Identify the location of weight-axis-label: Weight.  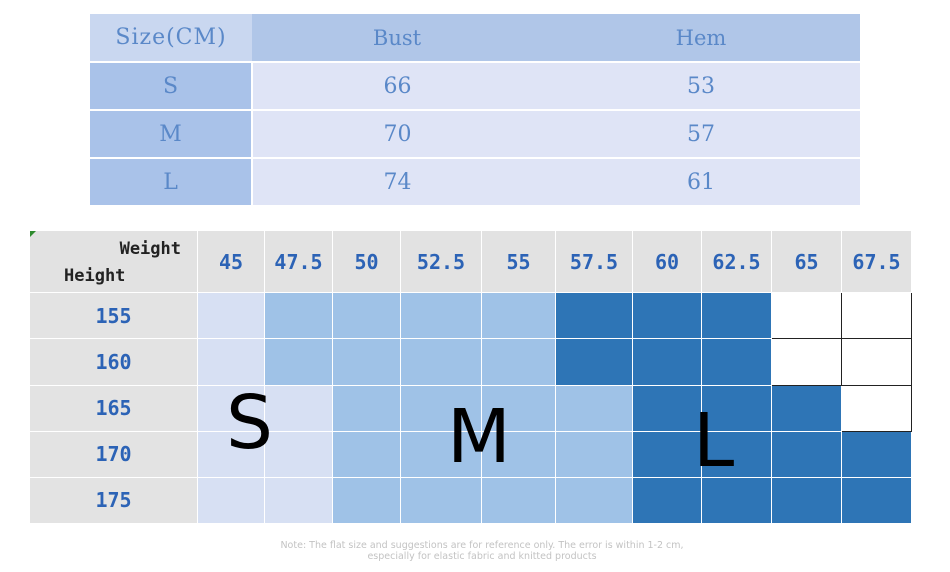
(150, 249).